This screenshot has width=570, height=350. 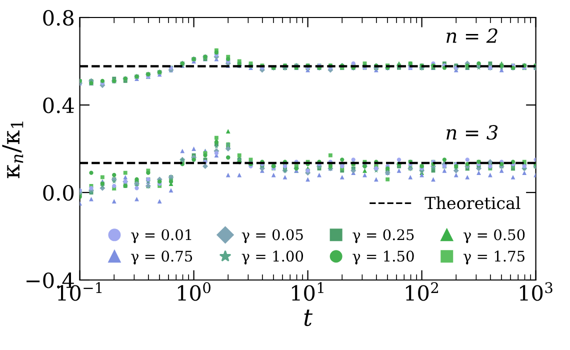 What do you see at coordinates (472, 132) in the screenshot?
I see `annotation: n = 3` at bounding box center [472, 132].